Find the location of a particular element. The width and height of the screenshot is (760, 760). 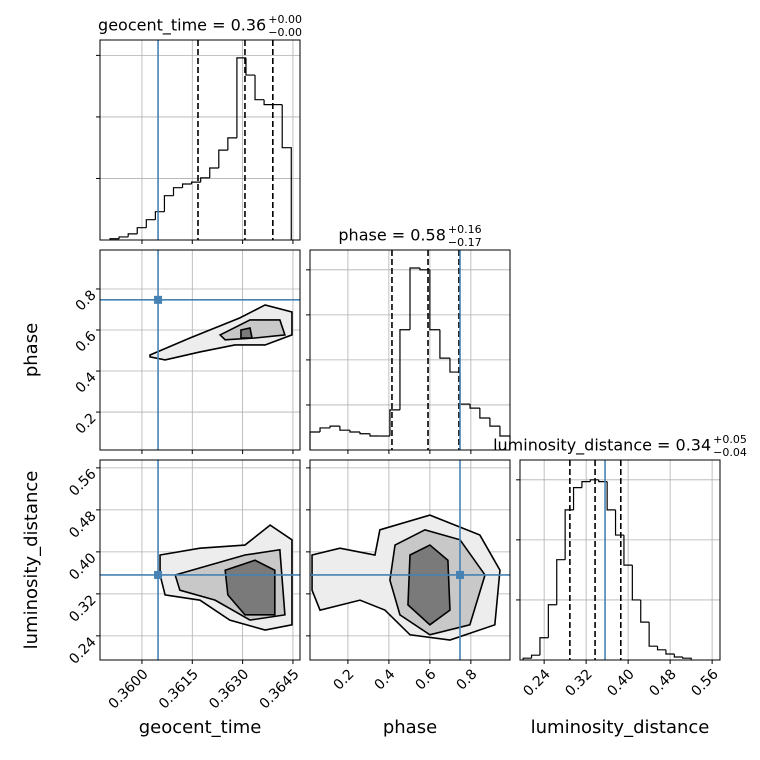

y-tick-label: 0.56 is located at coordinates (82, 482).